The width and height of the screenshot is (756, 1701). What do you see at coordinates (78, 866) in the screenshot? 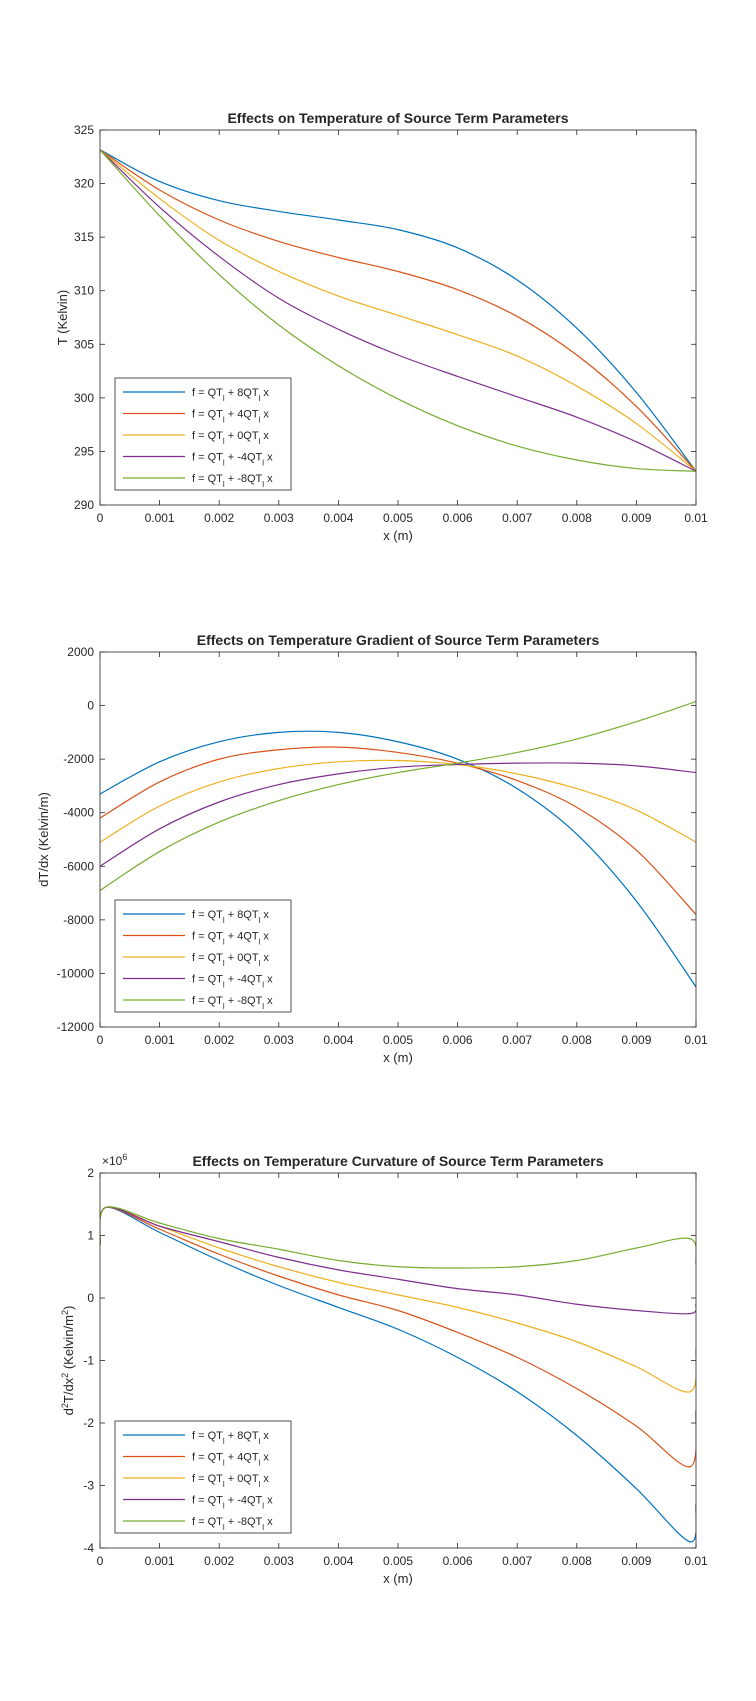
I see `y-tick-label: -6000` at bounding box center [78, 866].